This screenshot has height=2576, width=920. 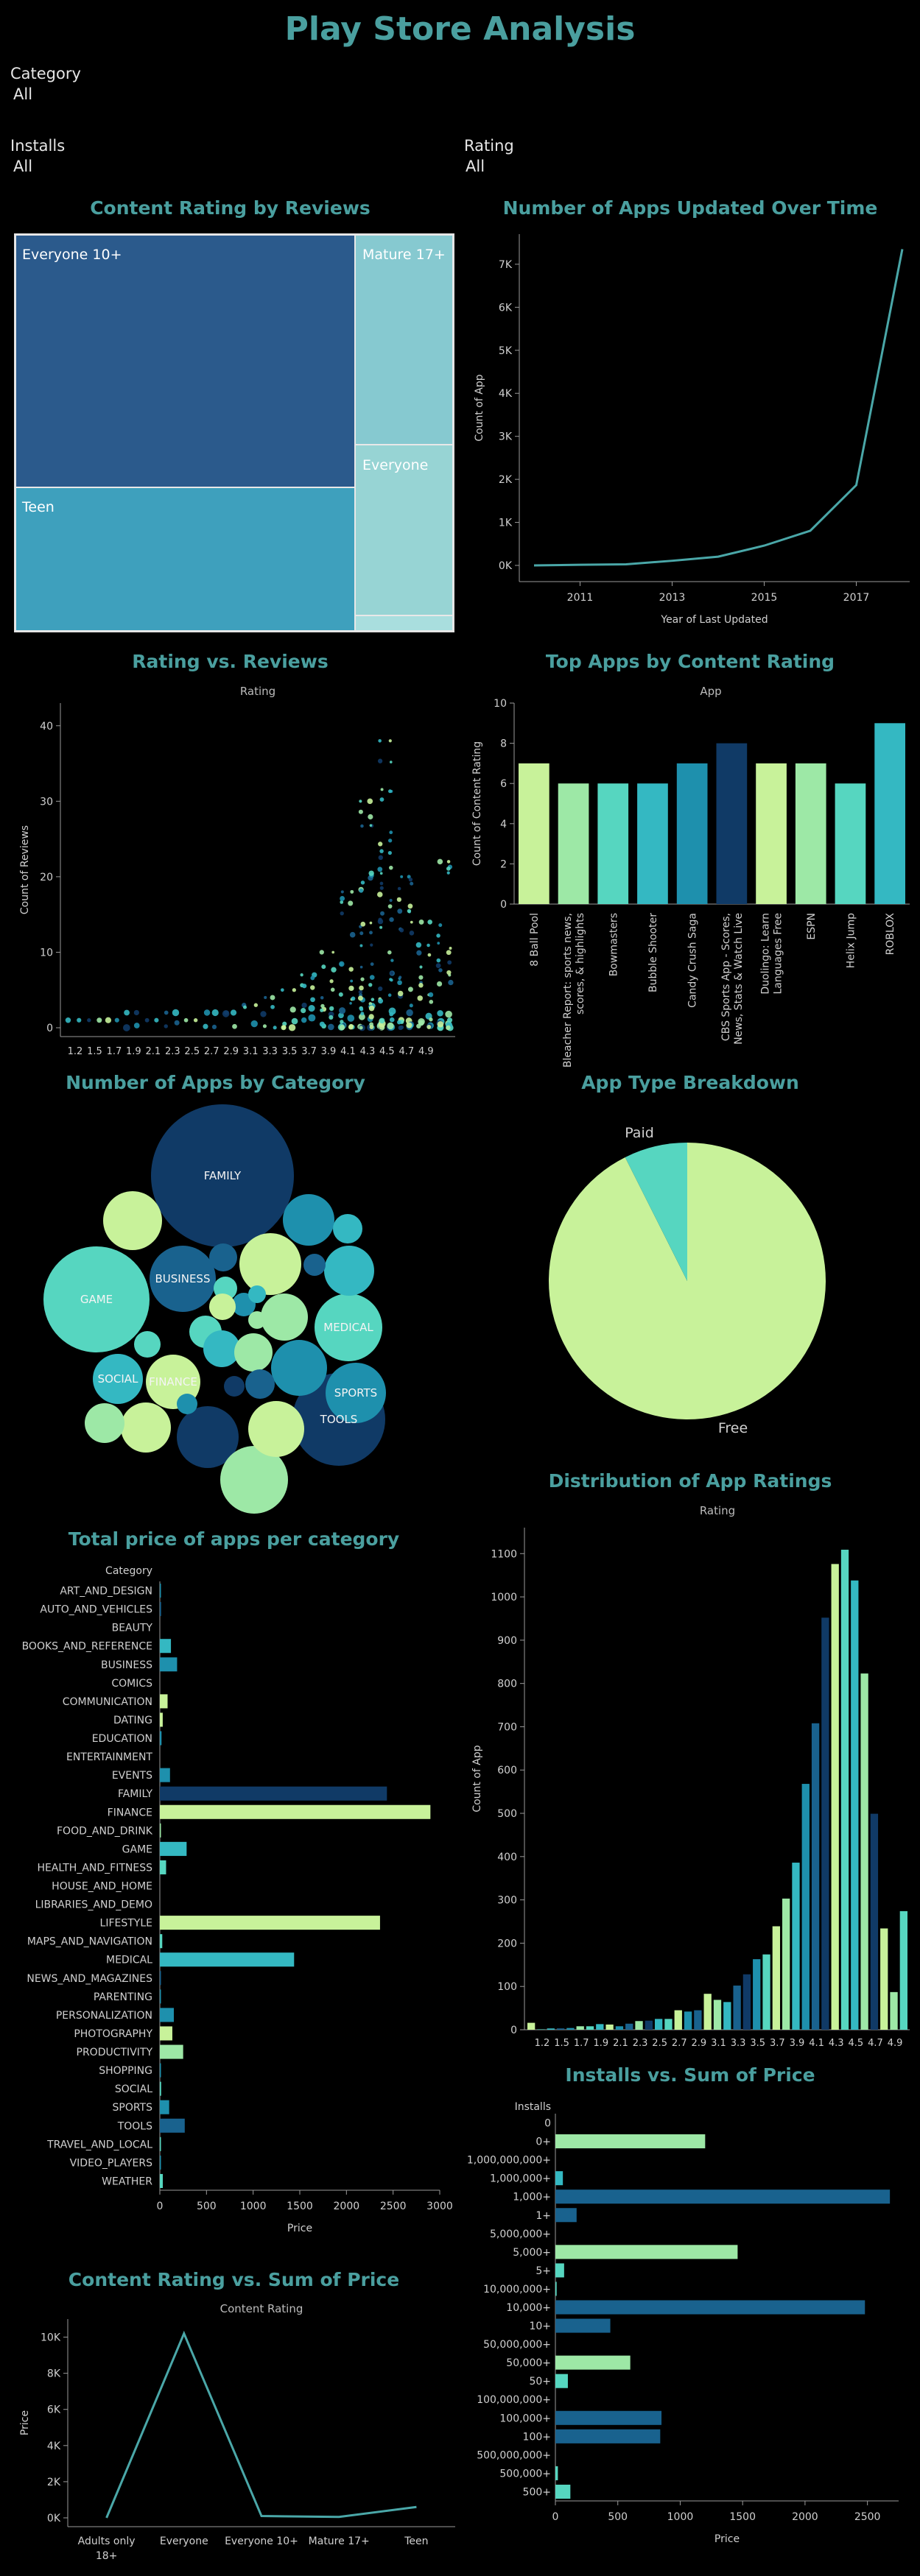 I want to click on filter-installs-value: All, so click(x=23, y=166).